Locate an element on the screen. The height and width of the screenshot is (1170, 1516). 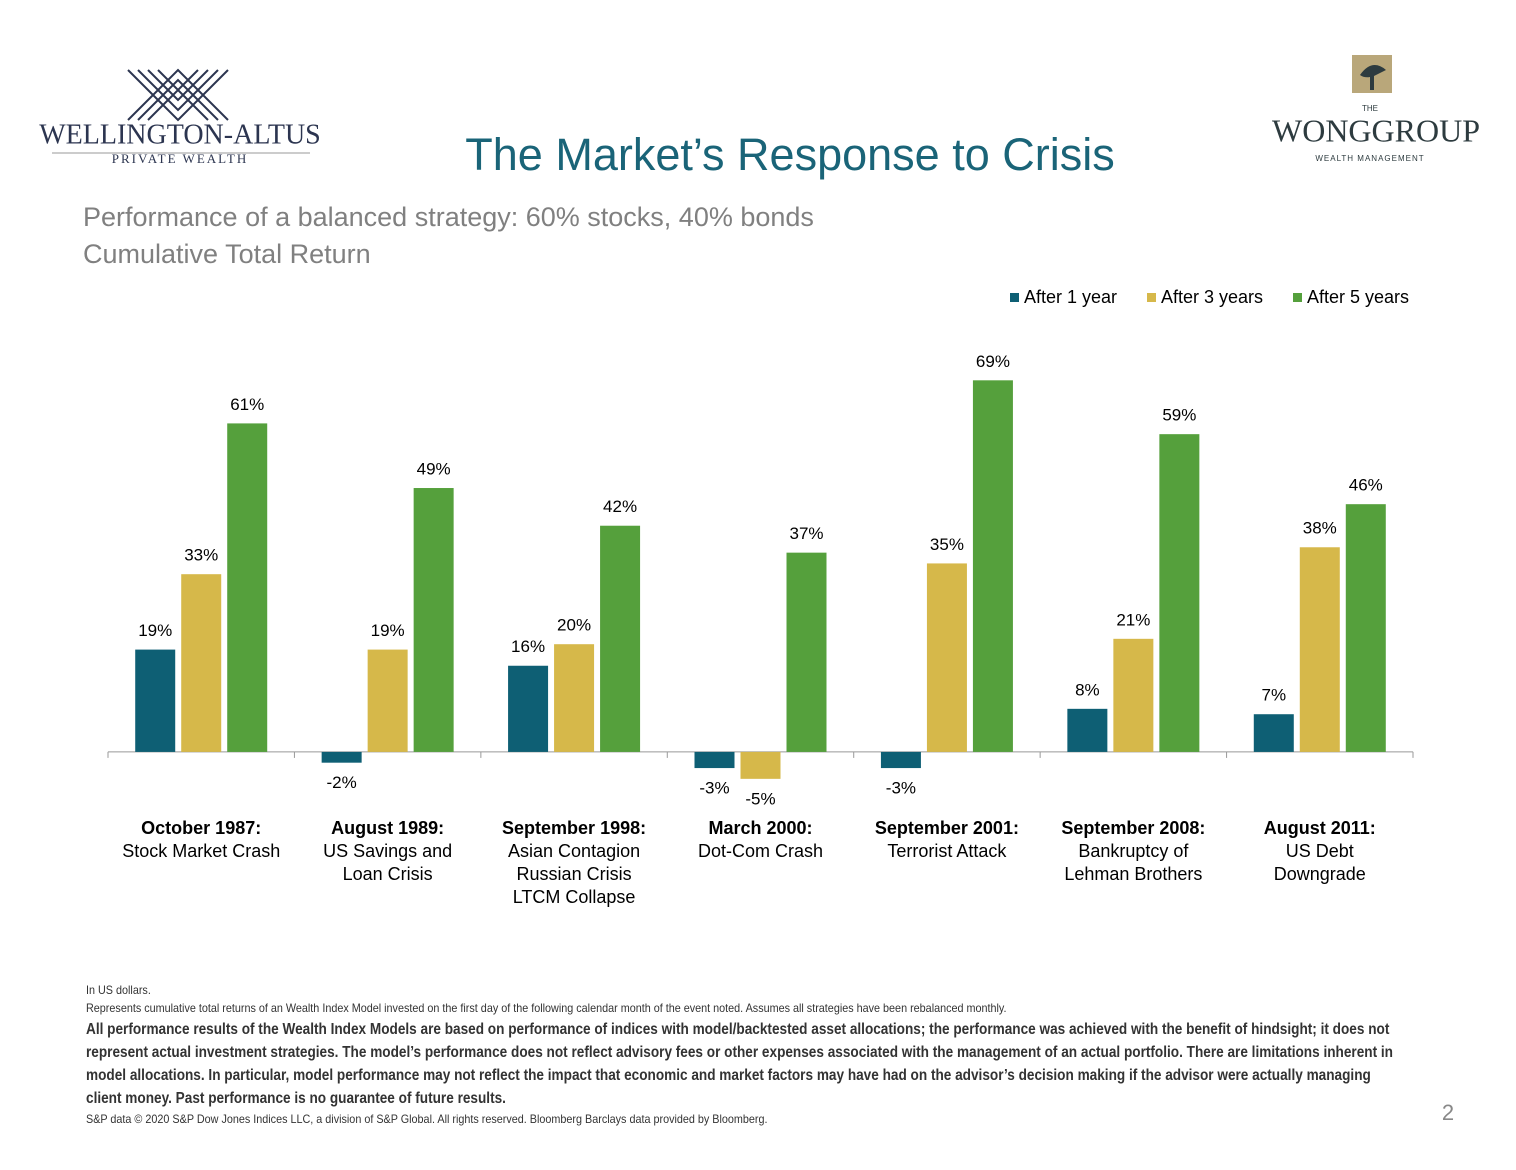
x-tick-label: Terrorist Attack is located at coordinates (947, 851).